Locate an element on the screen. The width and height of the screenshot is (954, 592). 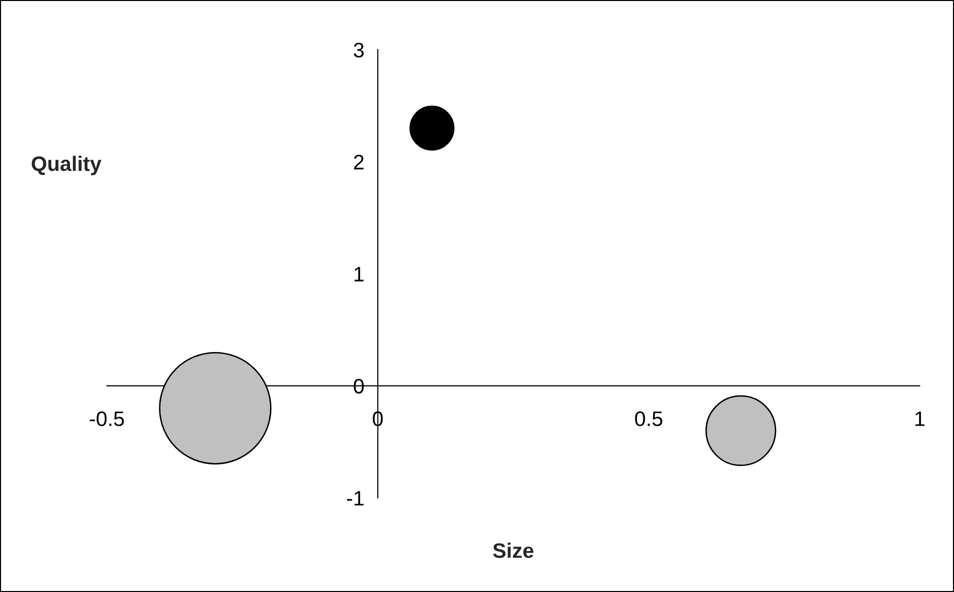
y-tick-label: 3 is located at coordinates (359, 50).